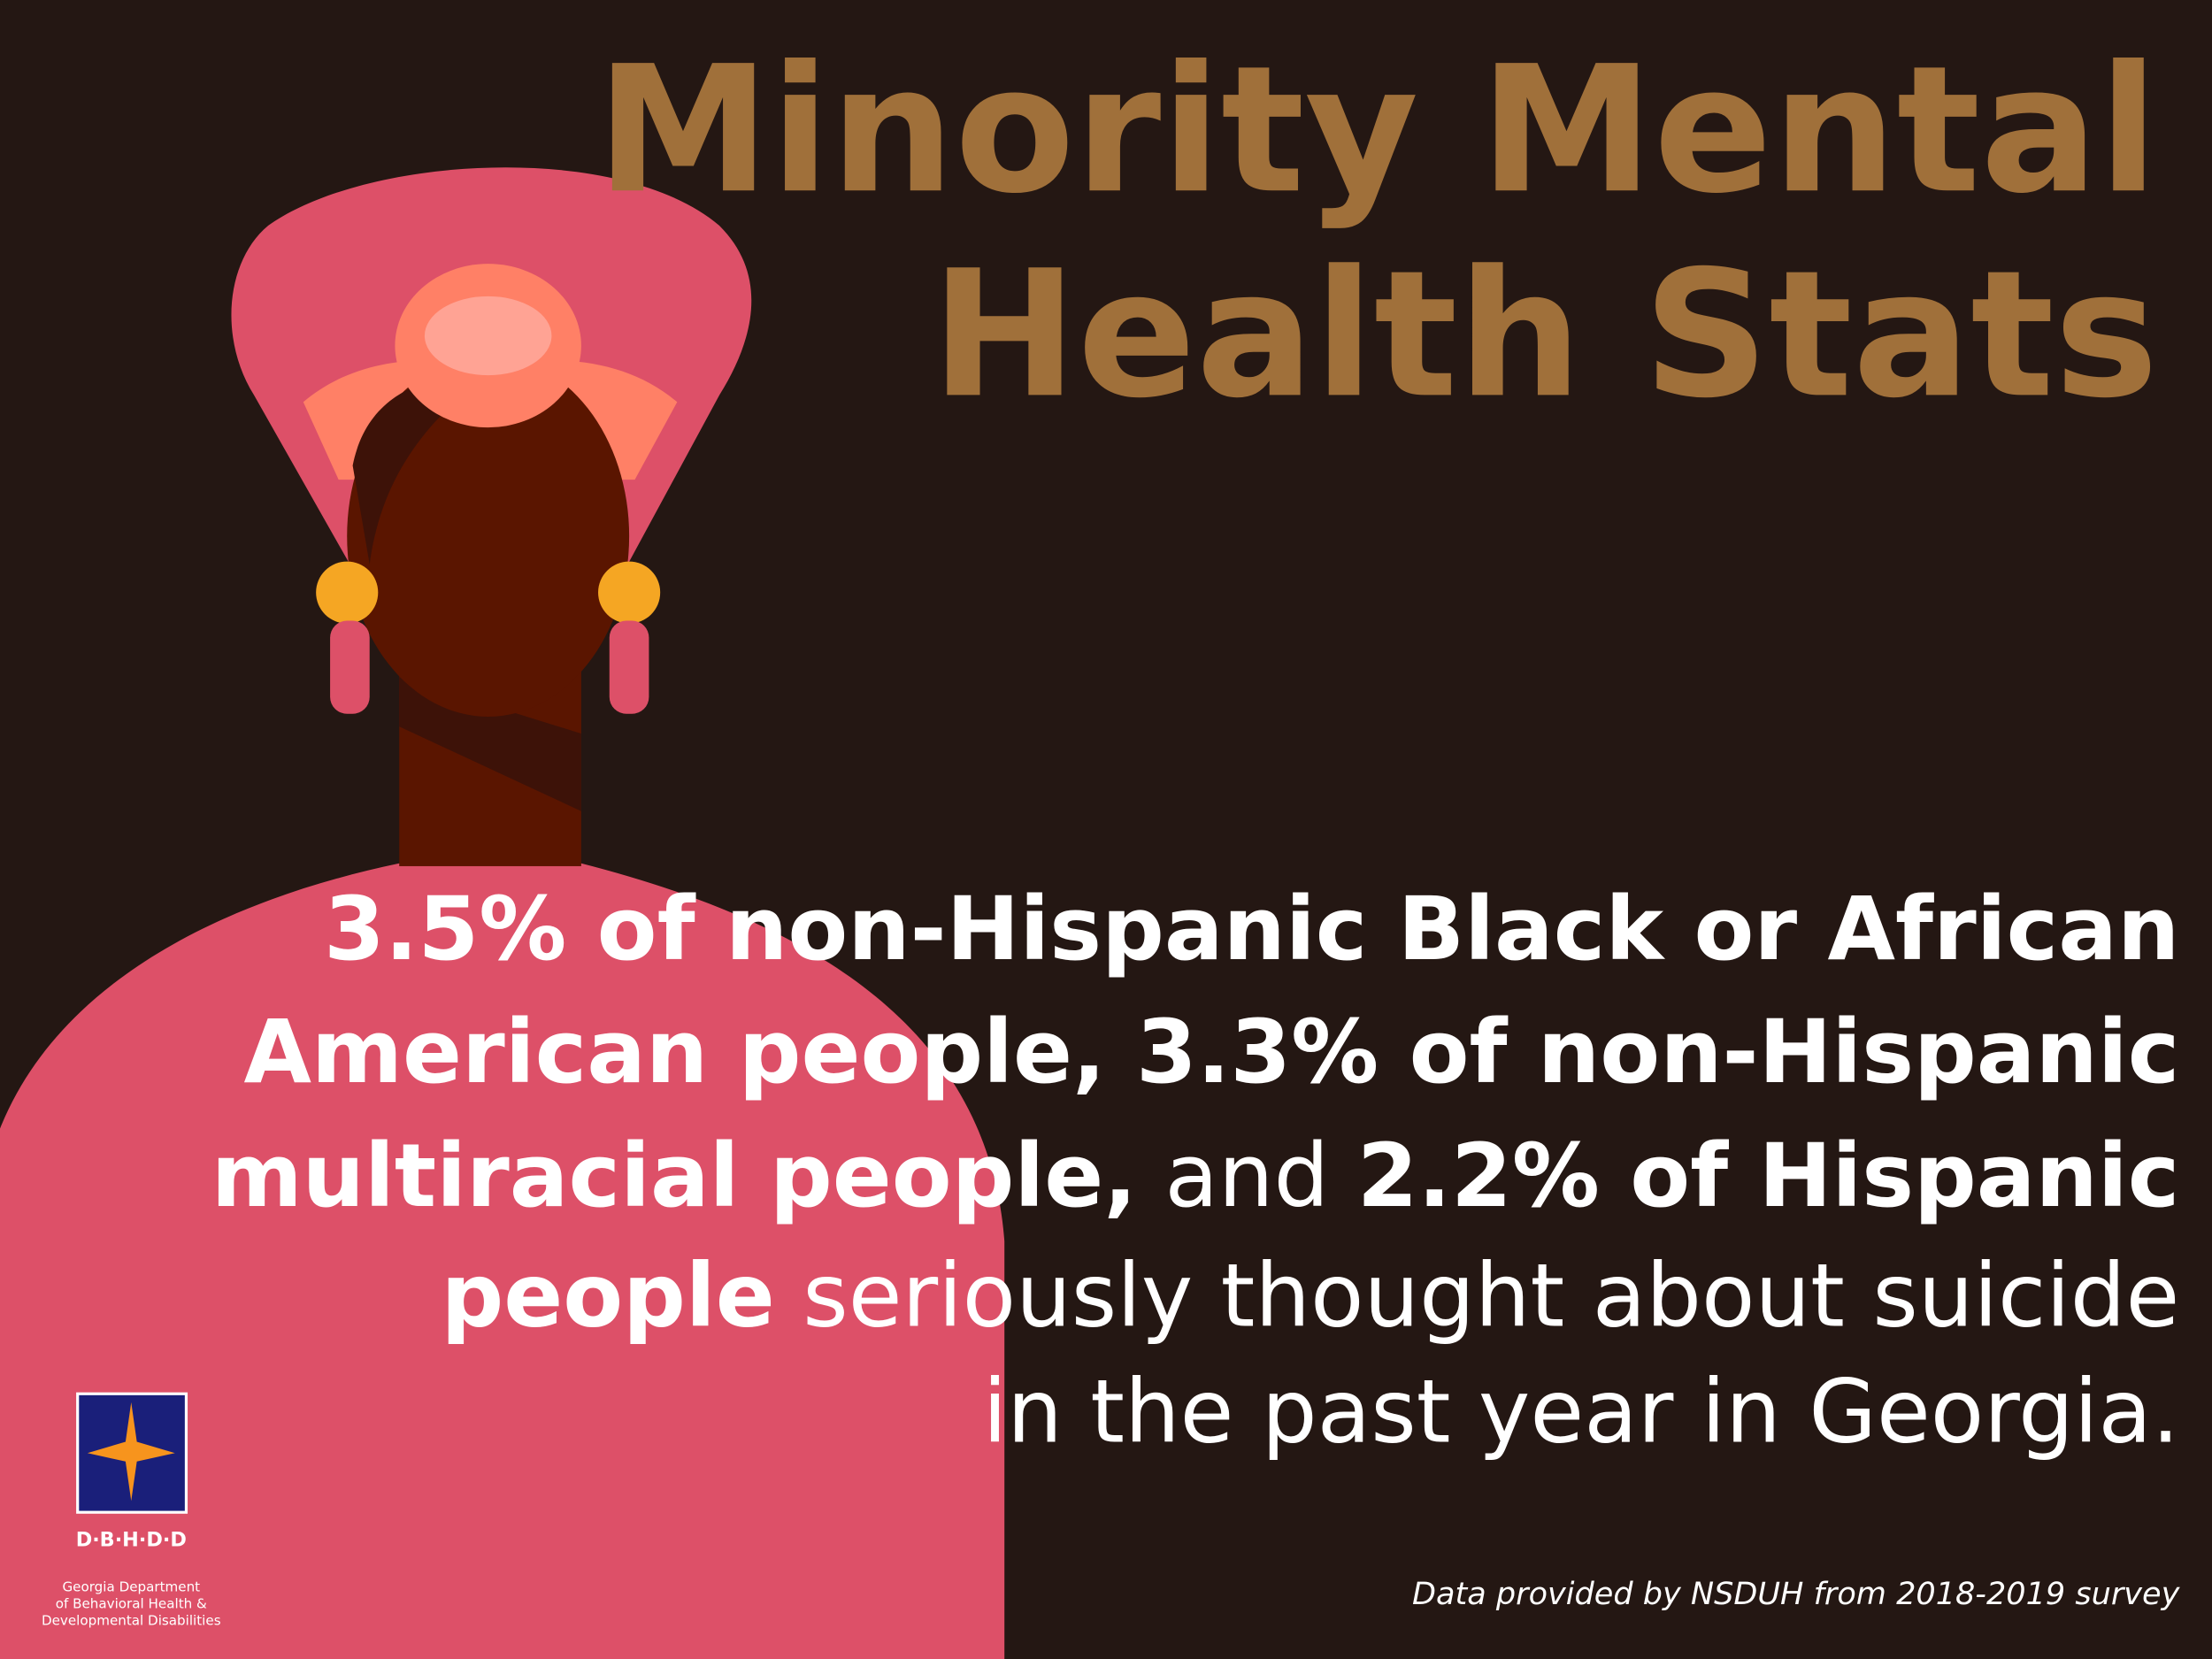 The image size is (2212, 1659). What do you see at coordinates (490, 744) in the screenshot?
I see `neck-shadow` at bounding box center [490, 744].